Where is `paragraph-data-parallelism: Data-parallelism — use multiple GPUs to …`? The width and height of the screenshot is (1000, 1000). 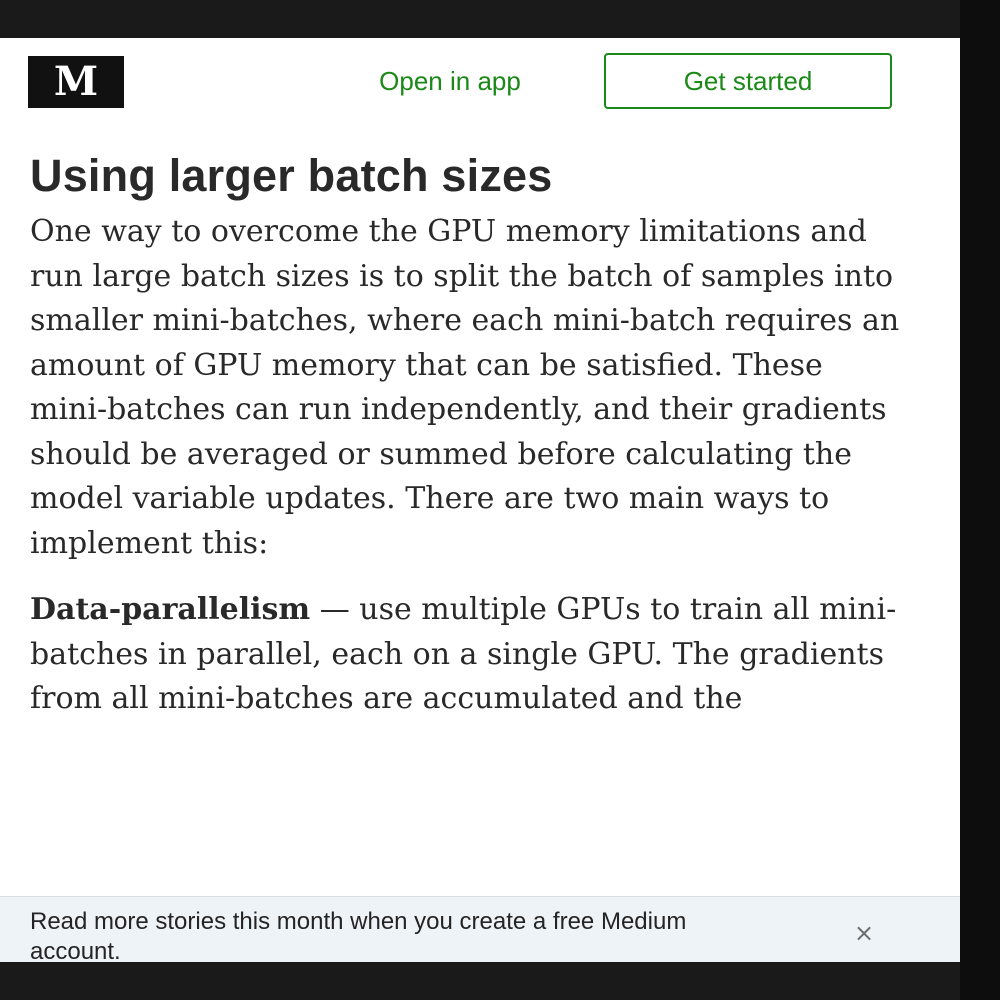
paragraph-data-parallelism: Data-parallelism — use multiple GPUs to … is located at coordinates (465, 655).